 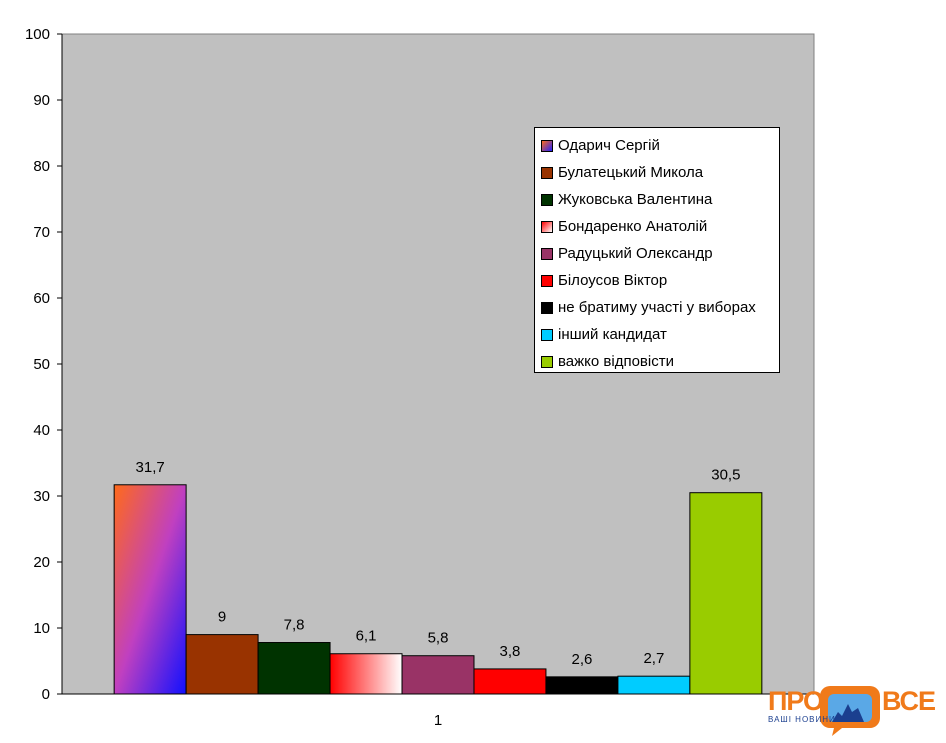 I want to click on data-label-1: 31,7, so click(x=150, y=467).